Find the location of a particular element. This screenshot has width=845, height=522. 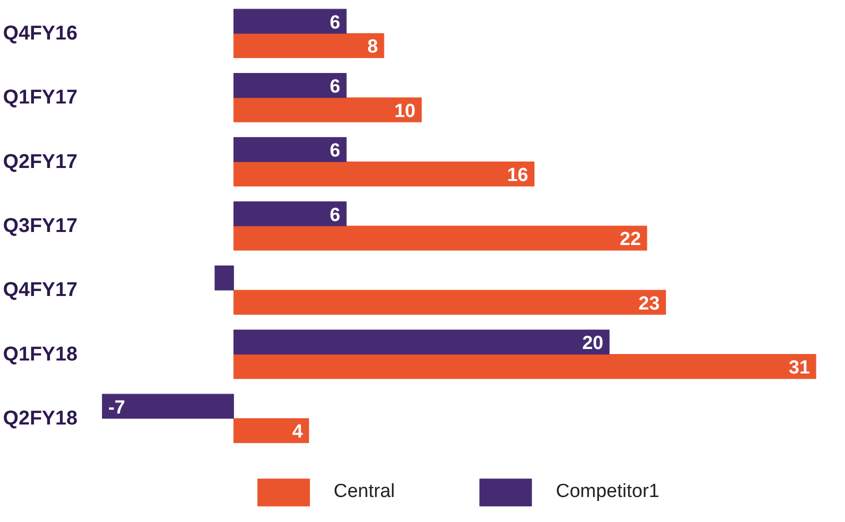

data-label: -7 is located at coordinates (117, 407).